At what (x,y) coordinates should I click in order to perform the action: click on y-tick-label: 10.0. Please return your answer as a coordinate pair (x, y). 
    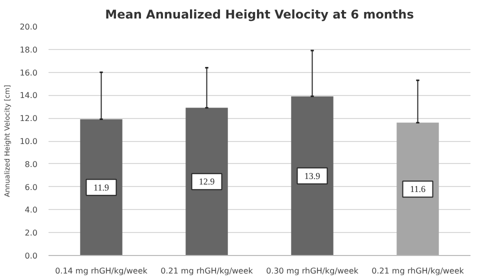
    Looking at the image, I should click on (29, 141).